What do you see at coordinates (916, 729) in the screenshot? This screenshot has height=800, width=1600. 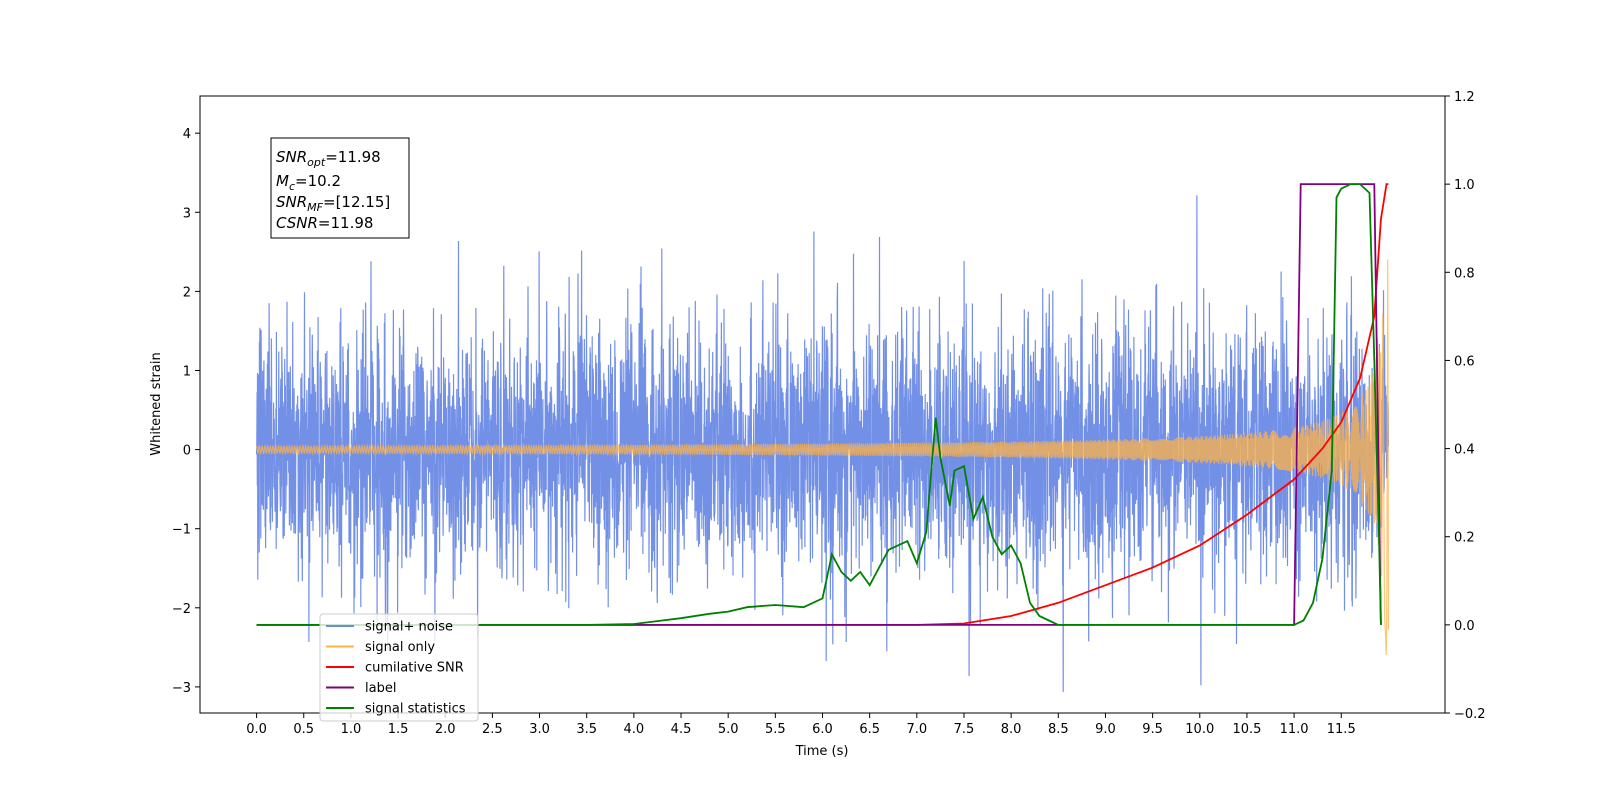 I see `x-tick-label: 7.0` at bounding box center [916, 729].